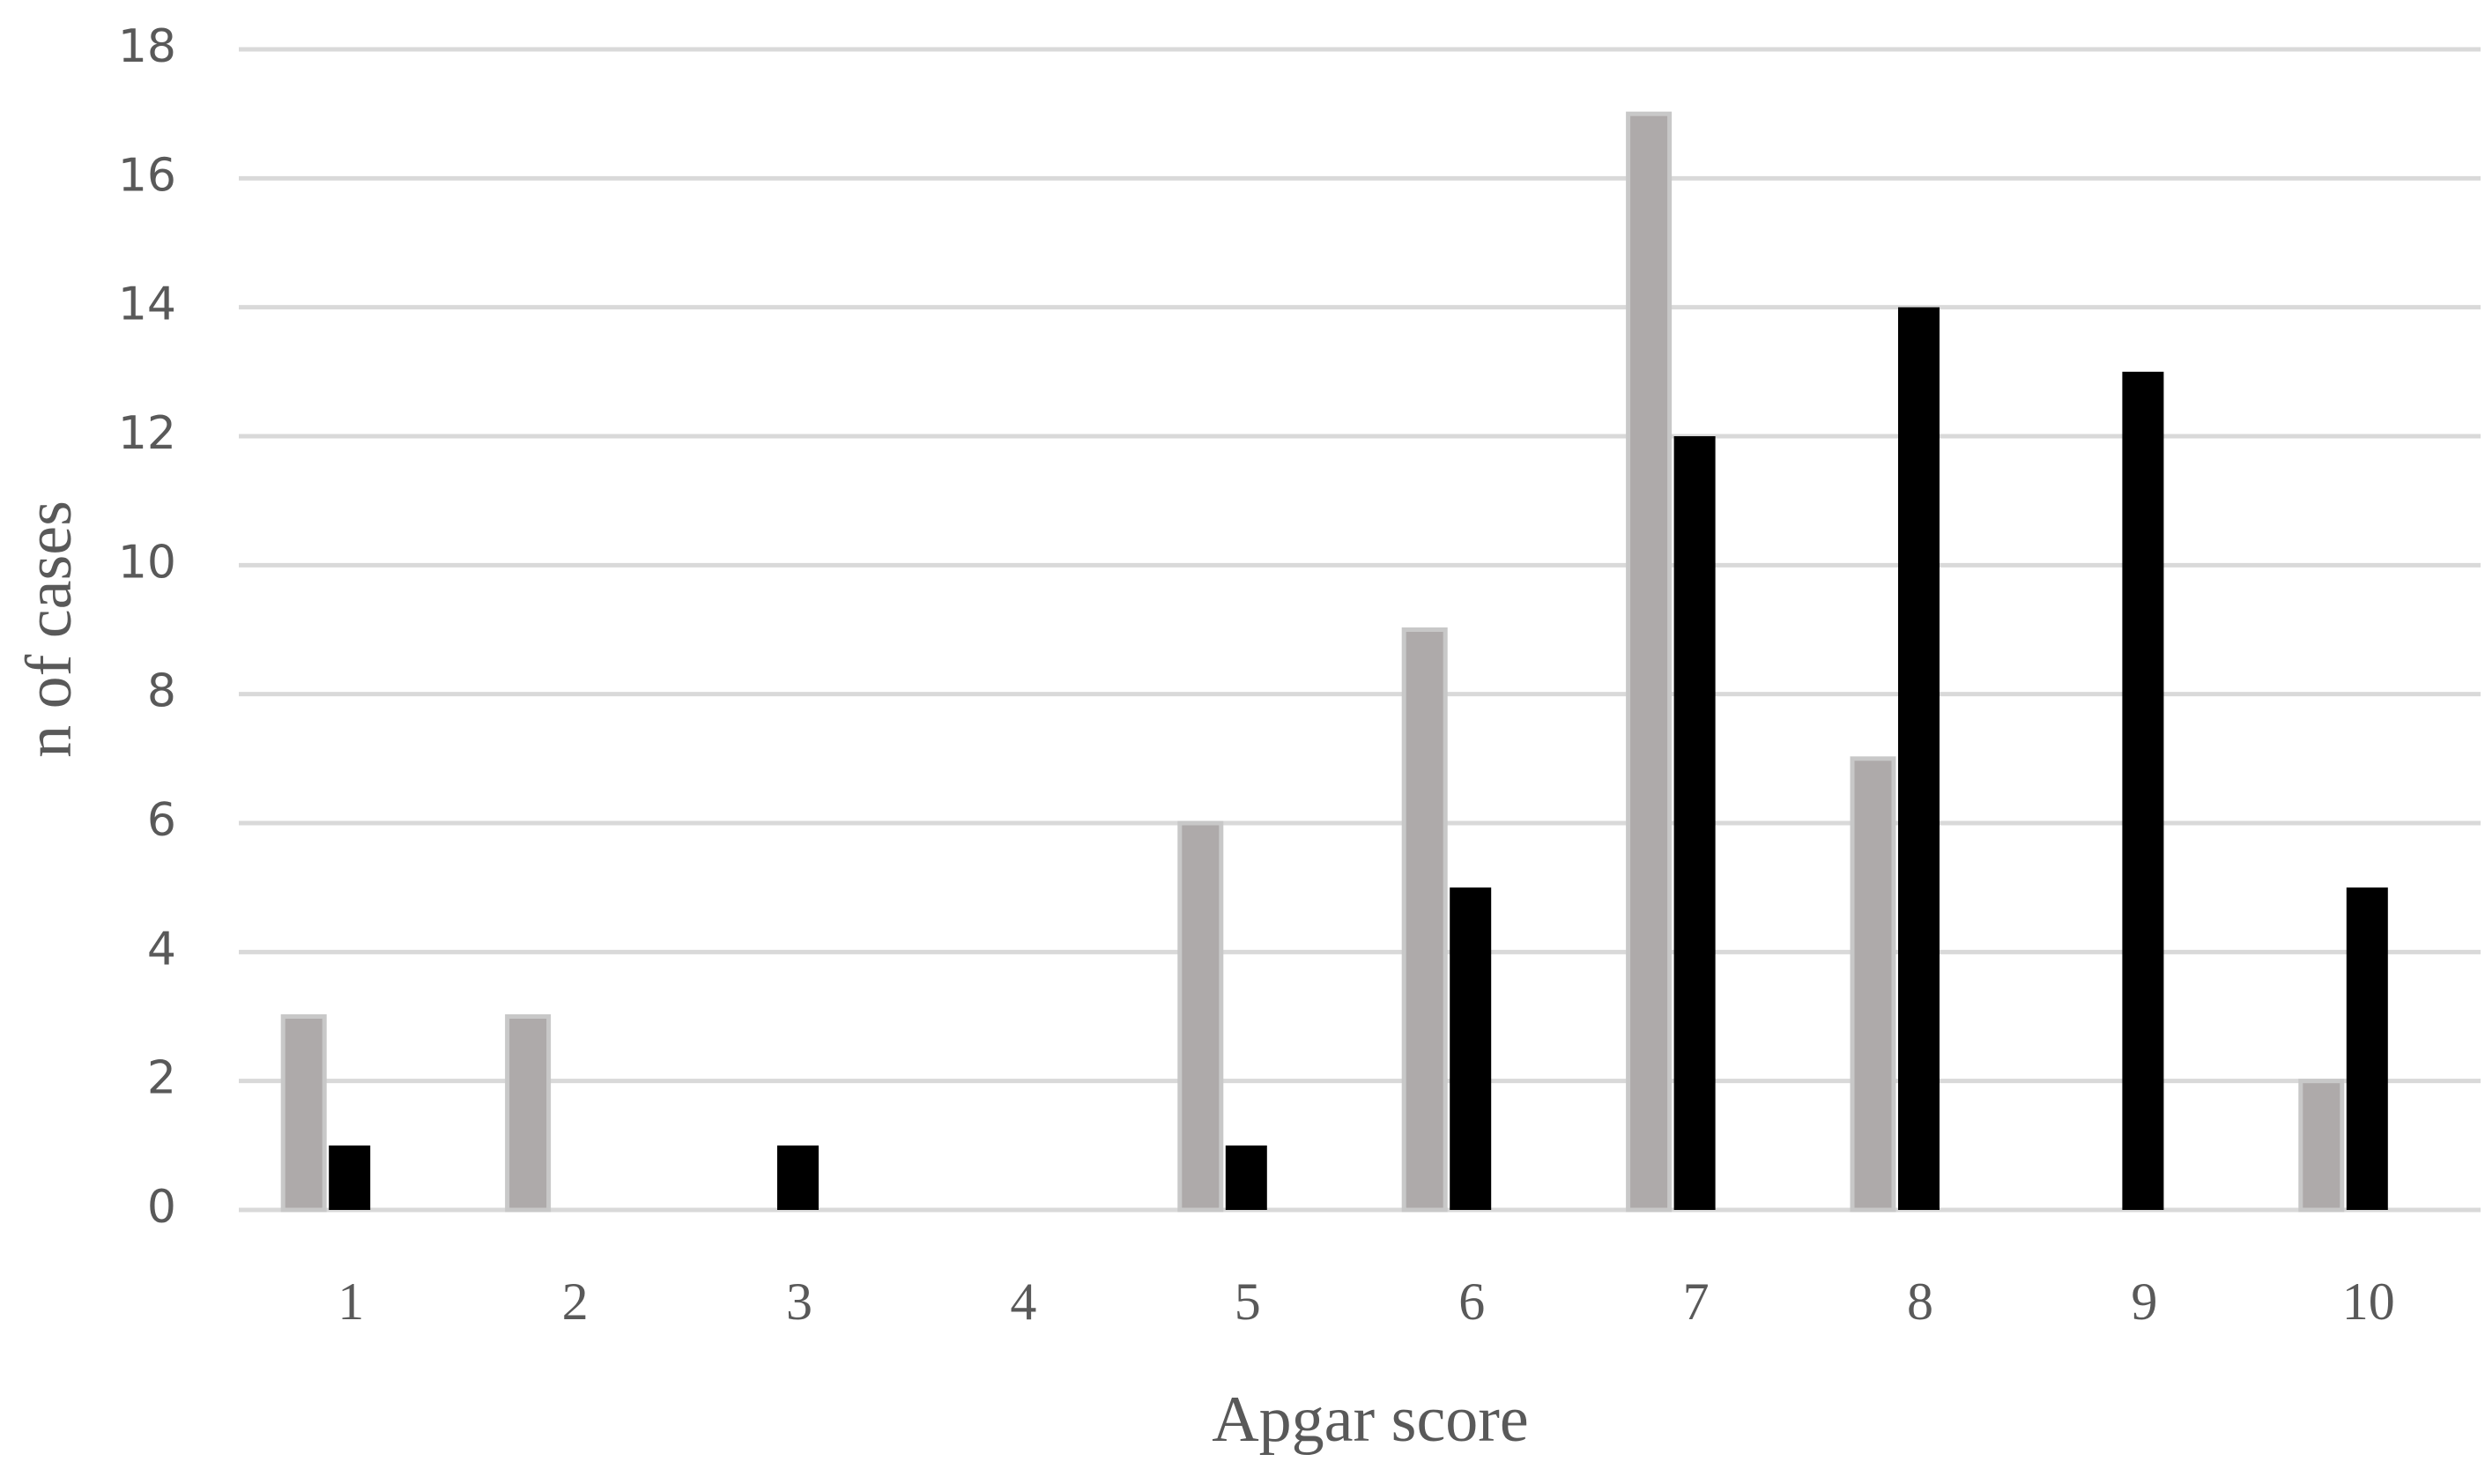 Image resolution: width=2485 pixels, height=1484 pixels. Describe the element at coordinates (1920, 1302) in the screenshot. I see `x-tick-label: 8` at that location.